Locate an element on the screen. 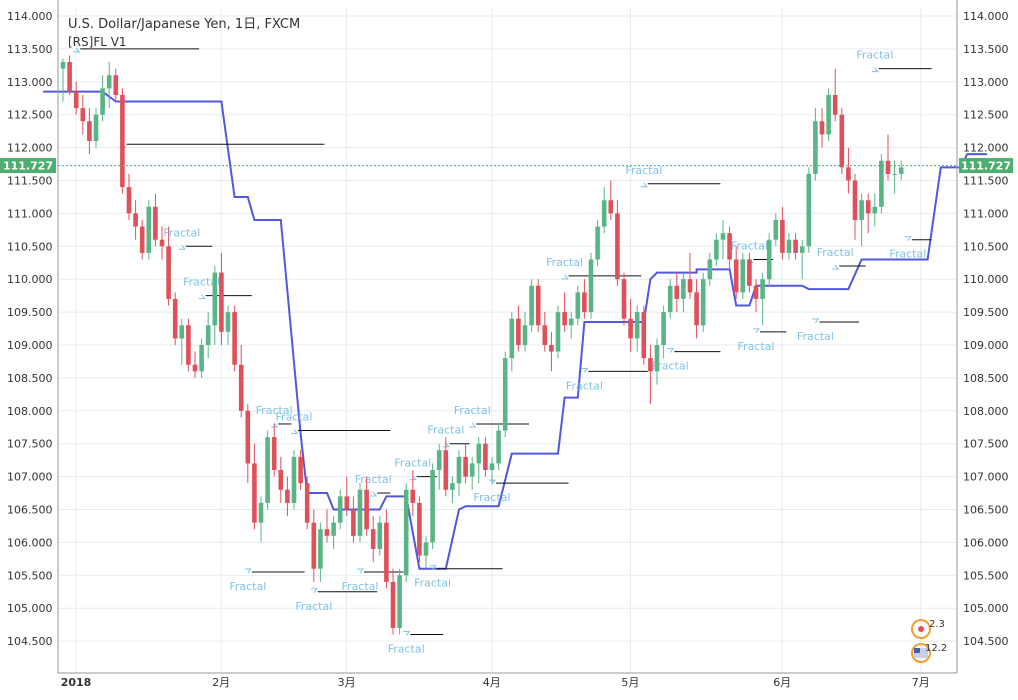 The height and width of the screenshot is (700, 1018). y-tick-label-left: 108.500 is located at coordinates (30, 378).